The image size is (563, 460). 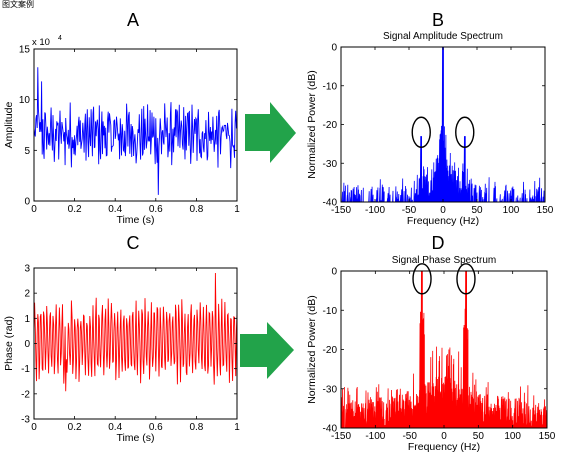 What do you see at coordinates (25, 420) in the screenshot?
I see `y-tick-label: -3` at bounding box center [25, 420].